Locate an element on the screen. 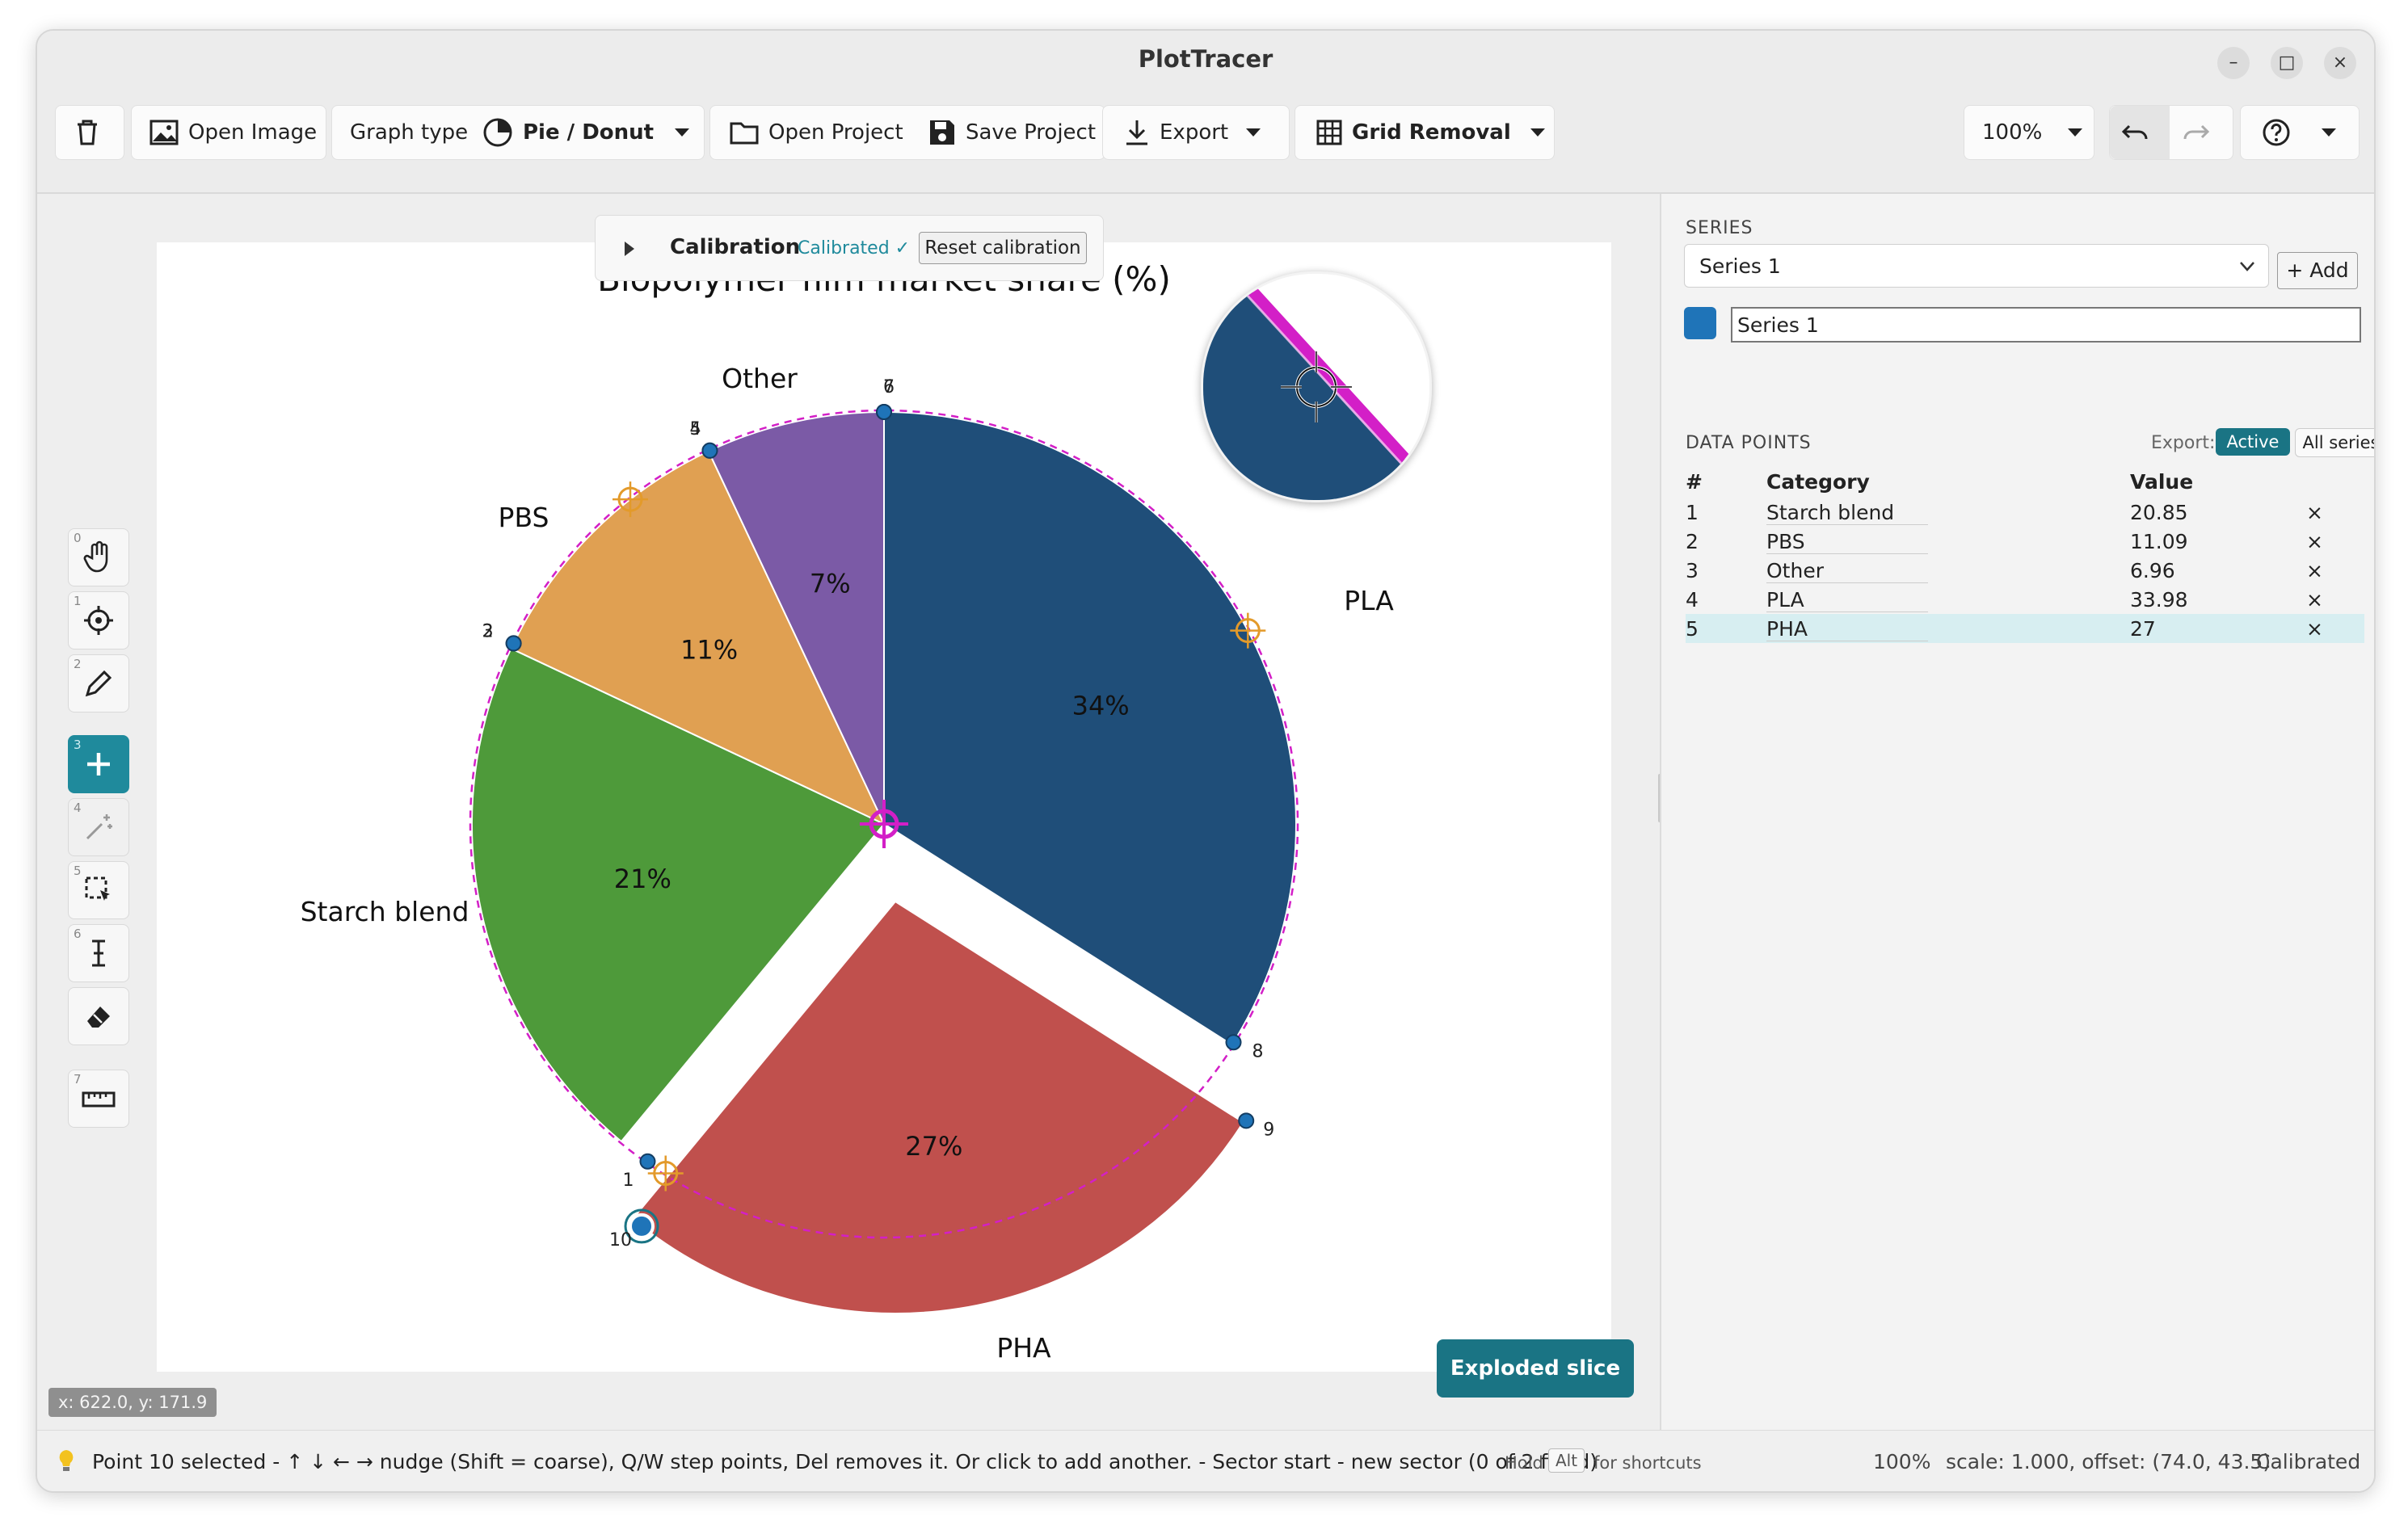 The image size is (2408, 1530). pan-tool: 0 is located at coordinates (98, 557).